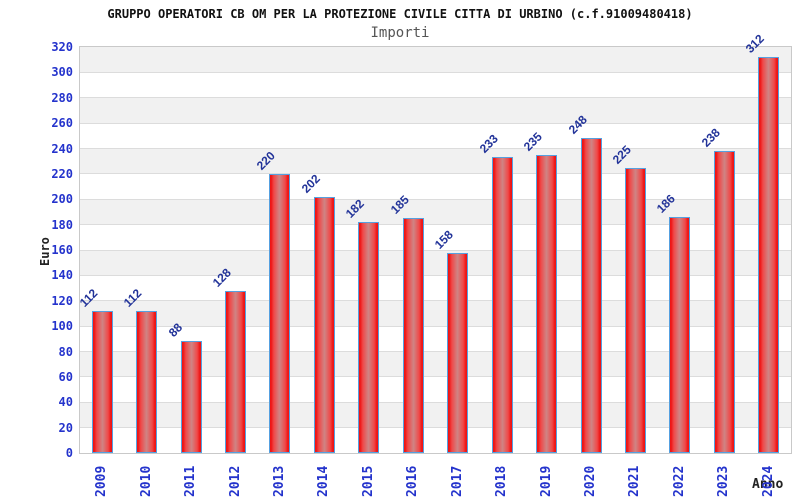 The width and height of the screenshot is (800, 500). I want to click on x-tick-2019: 2019, so click(546, 481).